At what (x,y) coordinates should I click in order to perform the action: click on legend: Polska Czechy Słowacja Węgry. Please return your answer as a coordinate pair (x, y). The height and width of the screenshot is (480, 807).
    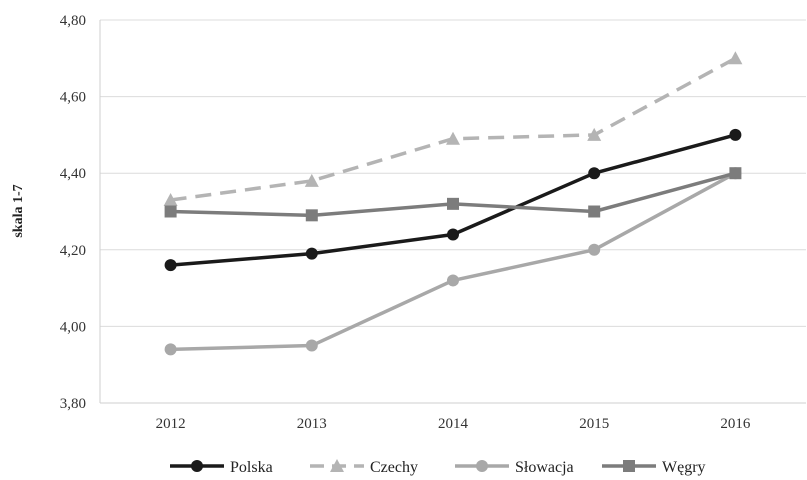
    Looking at the image, I should click on (438, 467).